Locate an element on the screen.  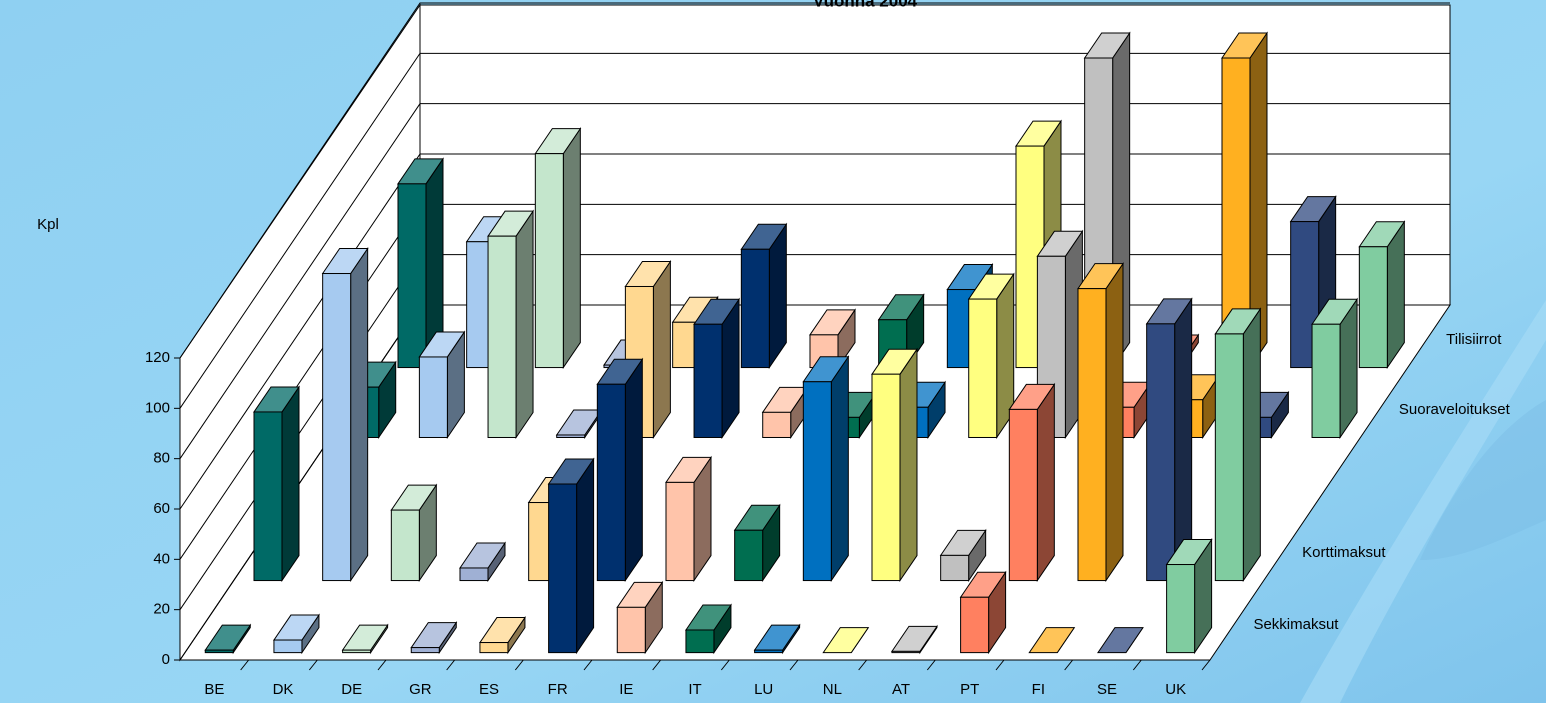
x-tick-label: DE is located at coordinates (351, 689).